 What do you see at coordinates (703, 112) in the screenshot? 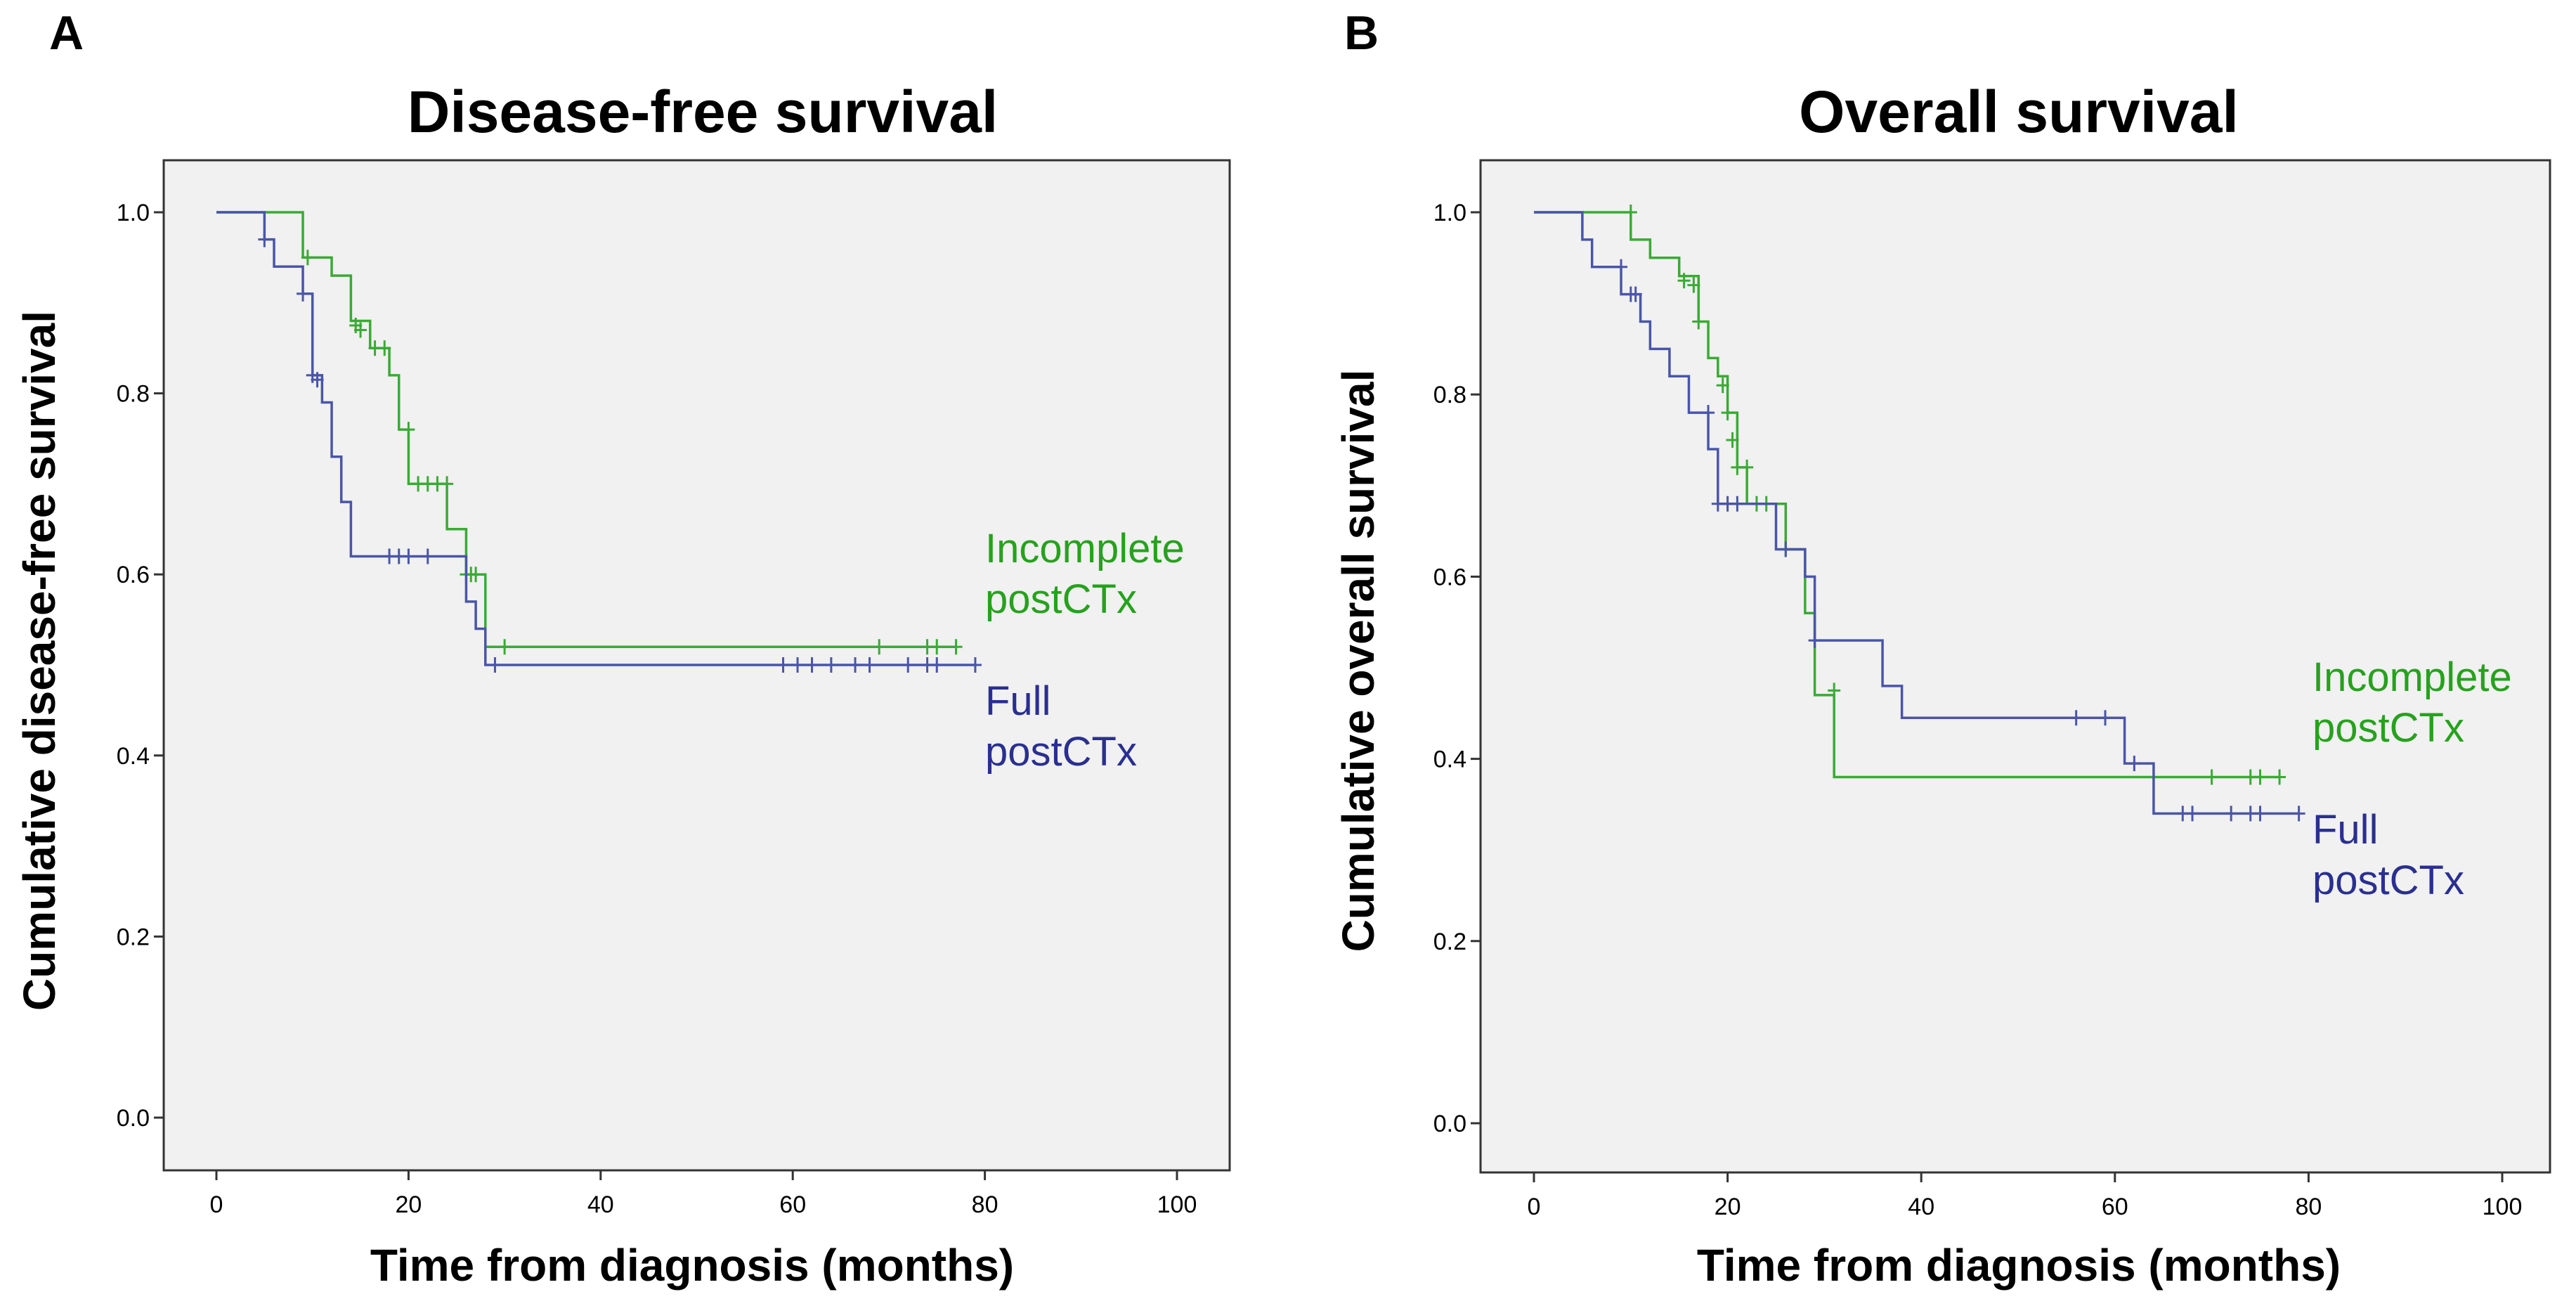
I see `chart-title-a: Disease-free survival` at bounding box center [703, 112].